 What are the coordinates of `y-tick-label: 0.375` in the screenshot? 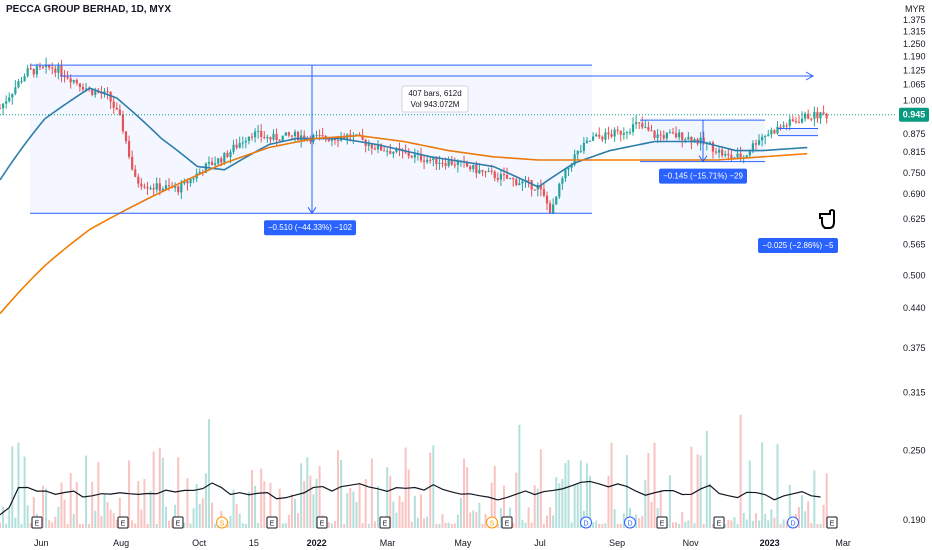 It's located at (914, 348).